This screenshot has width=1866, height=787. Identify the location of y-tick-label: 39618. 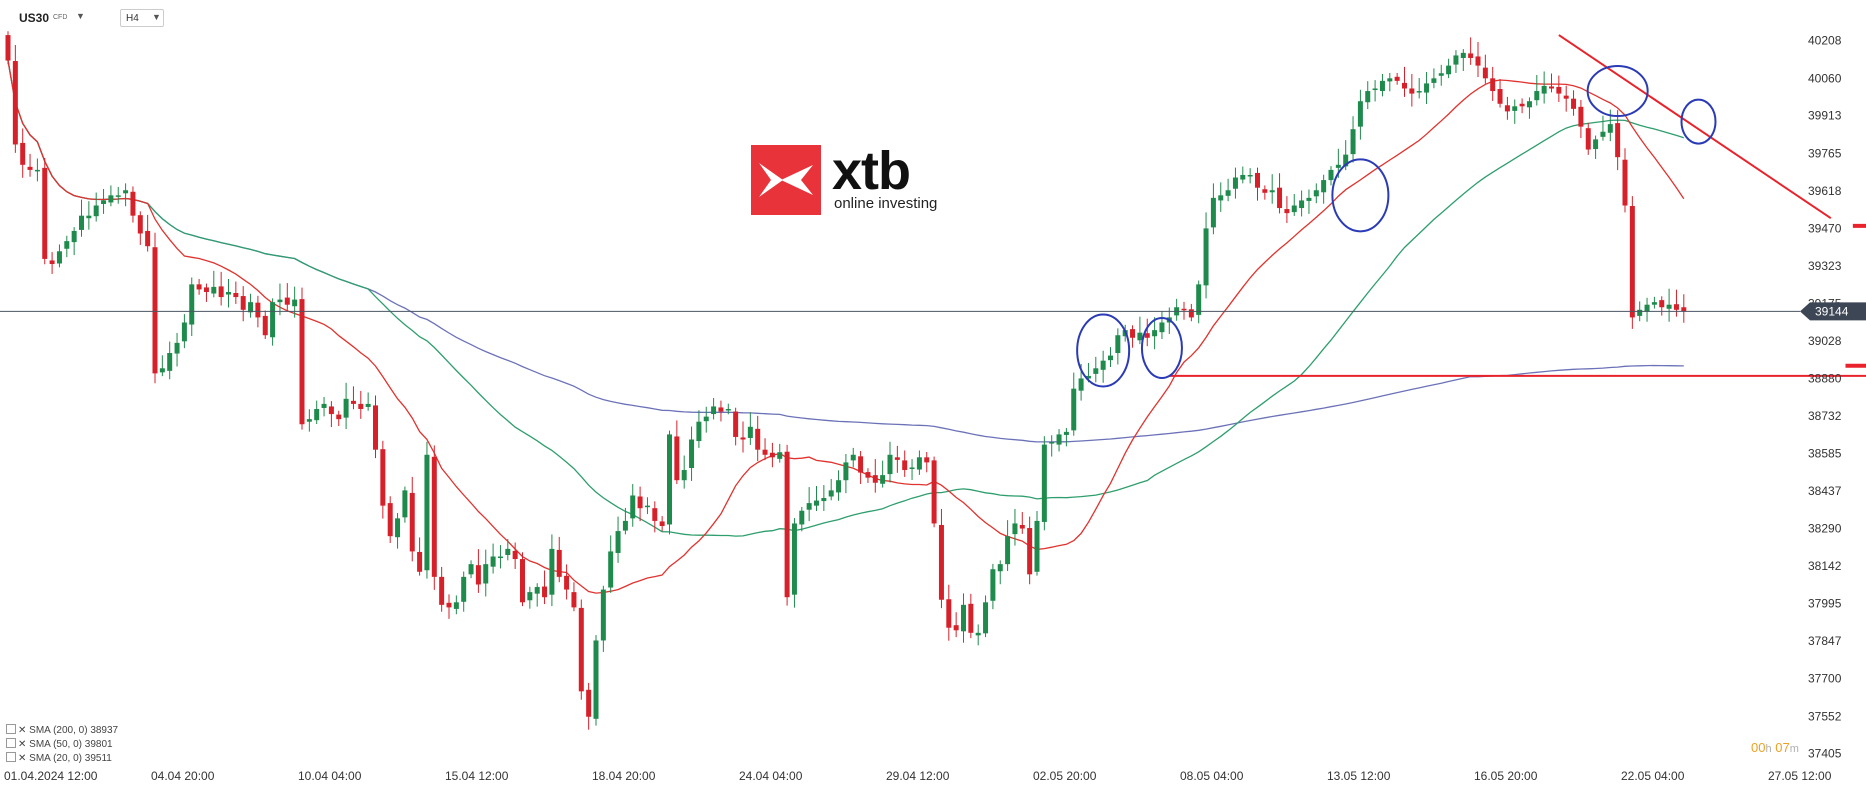
(1825, 191).